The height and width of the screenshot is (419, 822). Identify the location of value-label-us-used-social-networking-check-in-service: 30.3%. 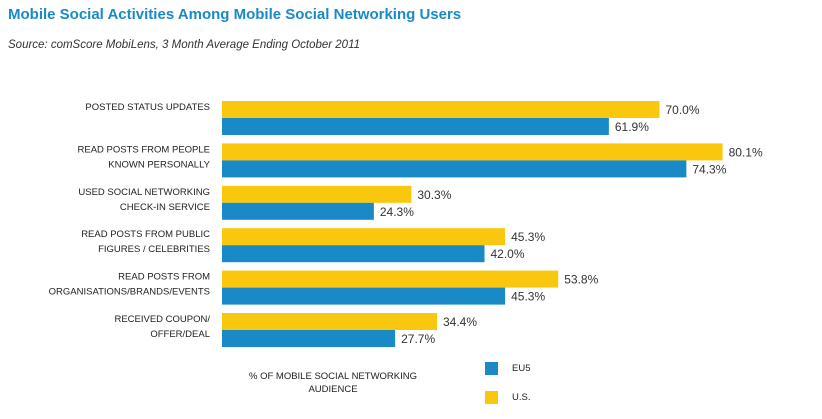
(434, 195).